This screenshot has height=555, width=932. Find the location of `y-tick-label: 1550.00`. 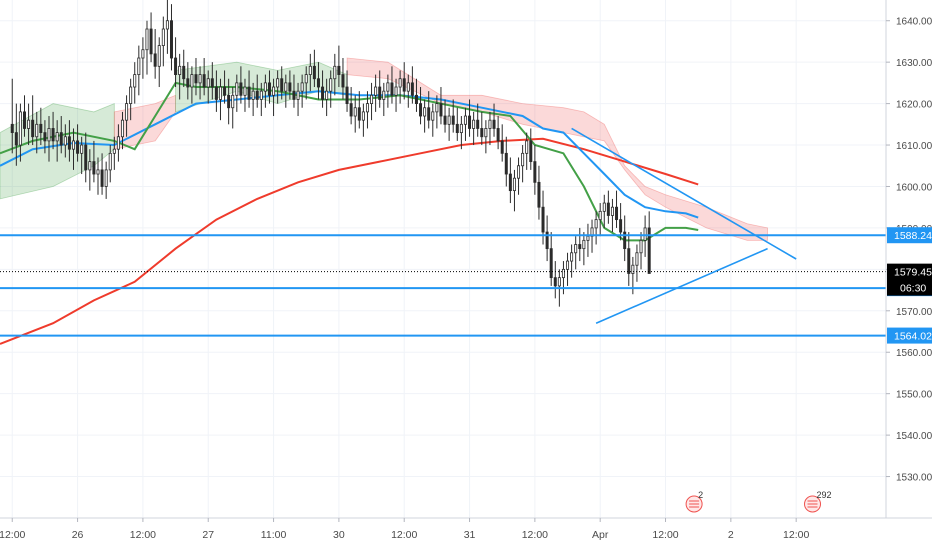

y-tick-label: 1550.00 is located at coordinates (914, 395).